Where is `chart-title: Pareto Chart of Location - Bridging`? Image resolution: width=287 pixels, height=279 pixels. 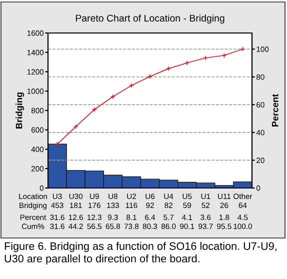 chart-title: Pareto Chart of Location - Bridging is located at coordinates (150, 19).